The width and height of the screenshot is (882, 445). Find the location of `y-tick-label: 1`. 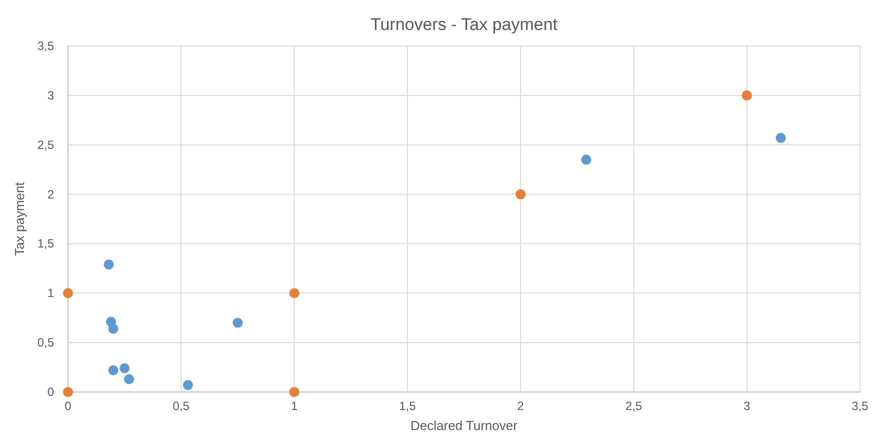

y-tick-label: 1 is located at coordinates (50, 293).